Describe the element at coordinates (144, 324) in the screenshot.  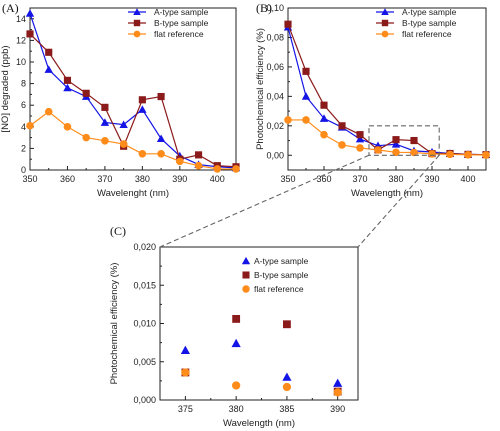
I see `y-tick-label: 0,010` at that location.